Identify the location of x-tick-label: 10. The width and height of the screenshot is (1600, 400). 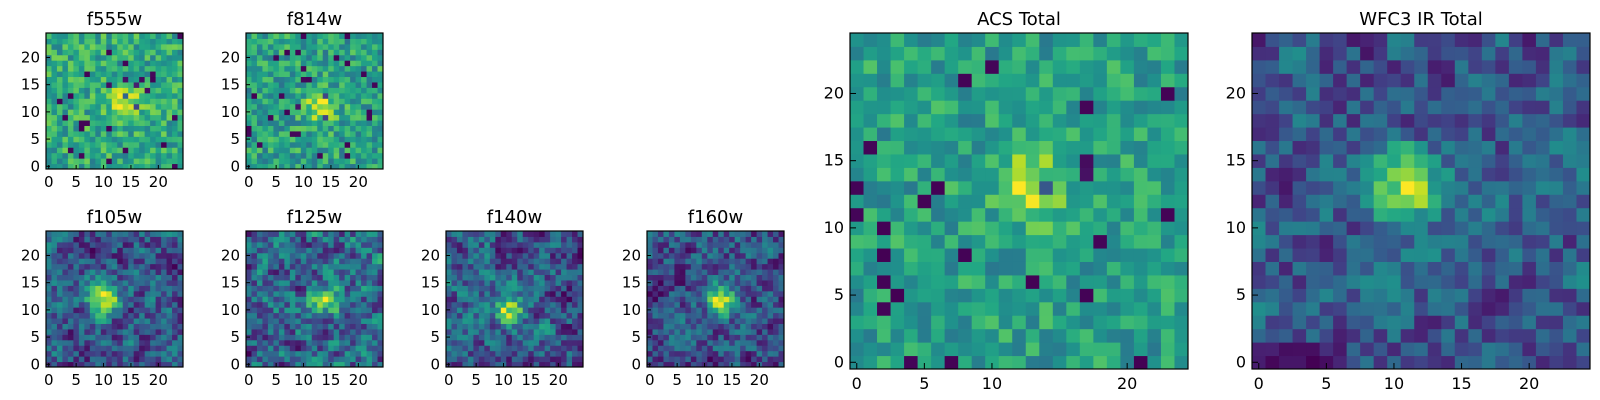
(103, 380).